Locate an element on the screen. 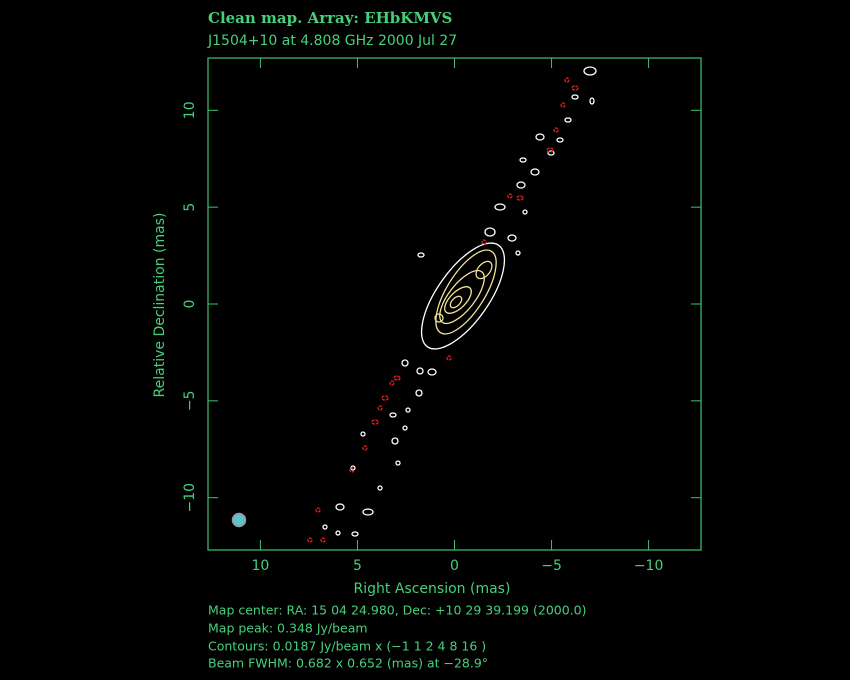 The height and width of the screenshot is (680, 850). x-tick-label: 0 is located at coordinates (454, 566).